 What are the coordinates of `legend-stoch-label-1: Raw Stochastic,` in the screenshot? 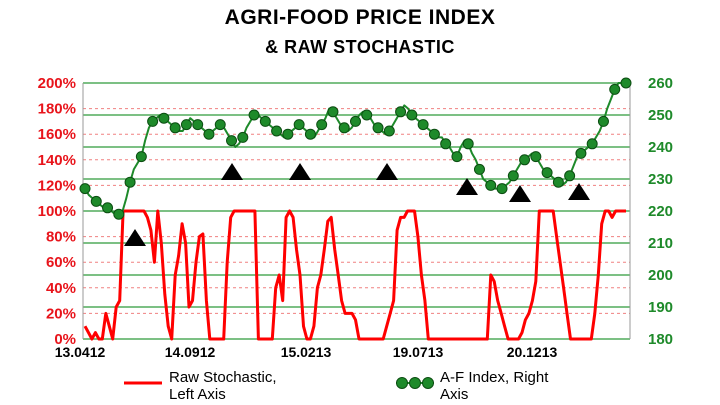 It's located at (223, 377).